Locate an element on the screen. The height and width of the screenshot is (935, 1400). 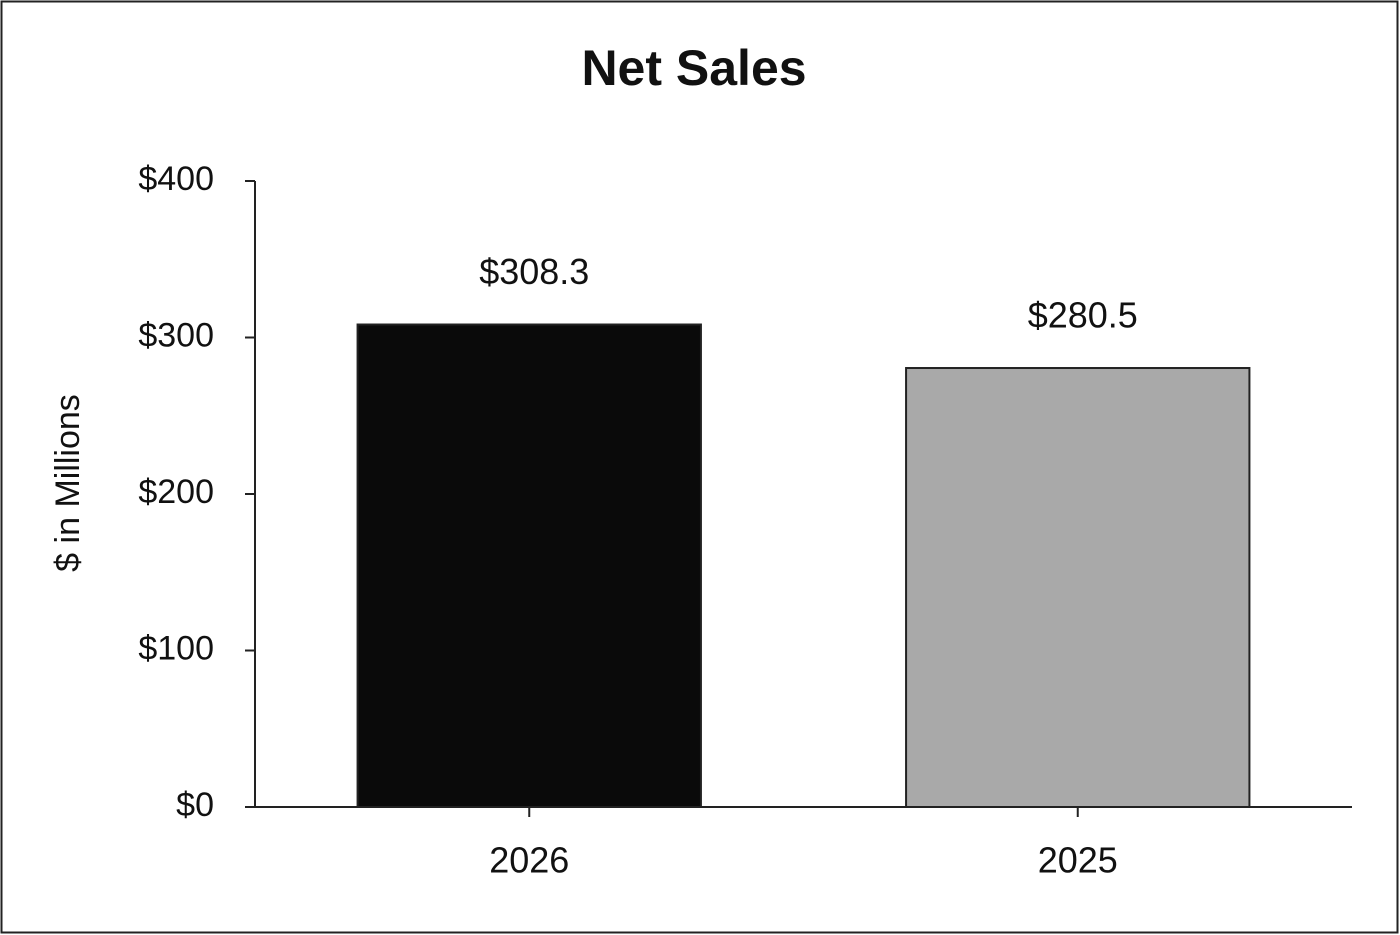
x-tick-label: 2026 is located at coordinates (529, 860).